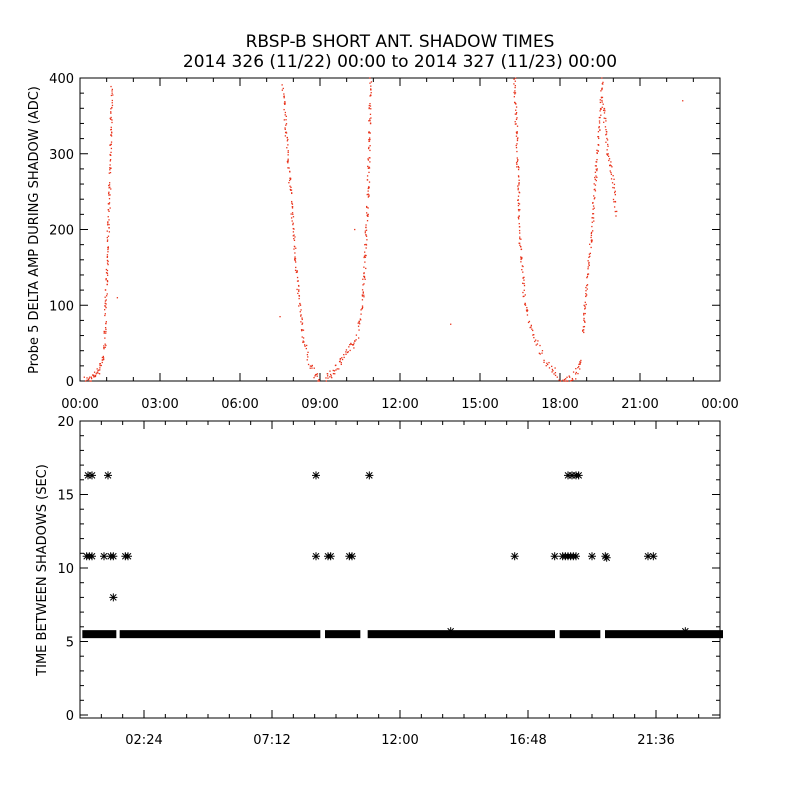  What do you see at coordinates (479, 404) in the screenshot?
I see `top-x-tick-label: 15:00` at bounding box center [479, 404].